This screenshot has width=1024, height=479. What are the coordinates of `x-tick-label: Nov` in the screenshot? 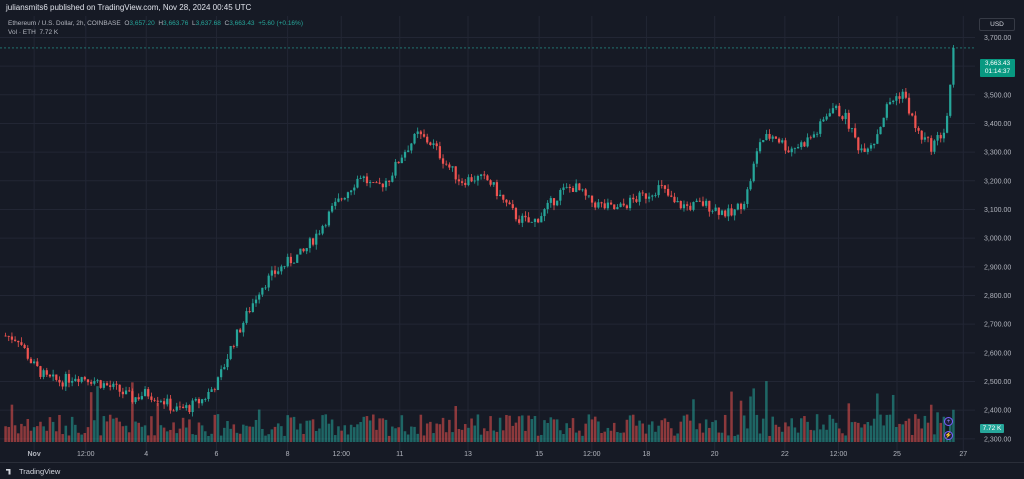 It's located at (34, 454).